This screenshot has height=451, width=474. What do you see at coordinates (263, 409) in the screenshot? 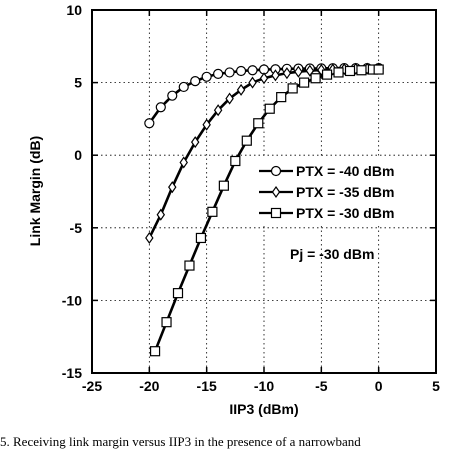
I see `x-axis-title: IIP3 (dBm)` at bounding box center [263, 409].